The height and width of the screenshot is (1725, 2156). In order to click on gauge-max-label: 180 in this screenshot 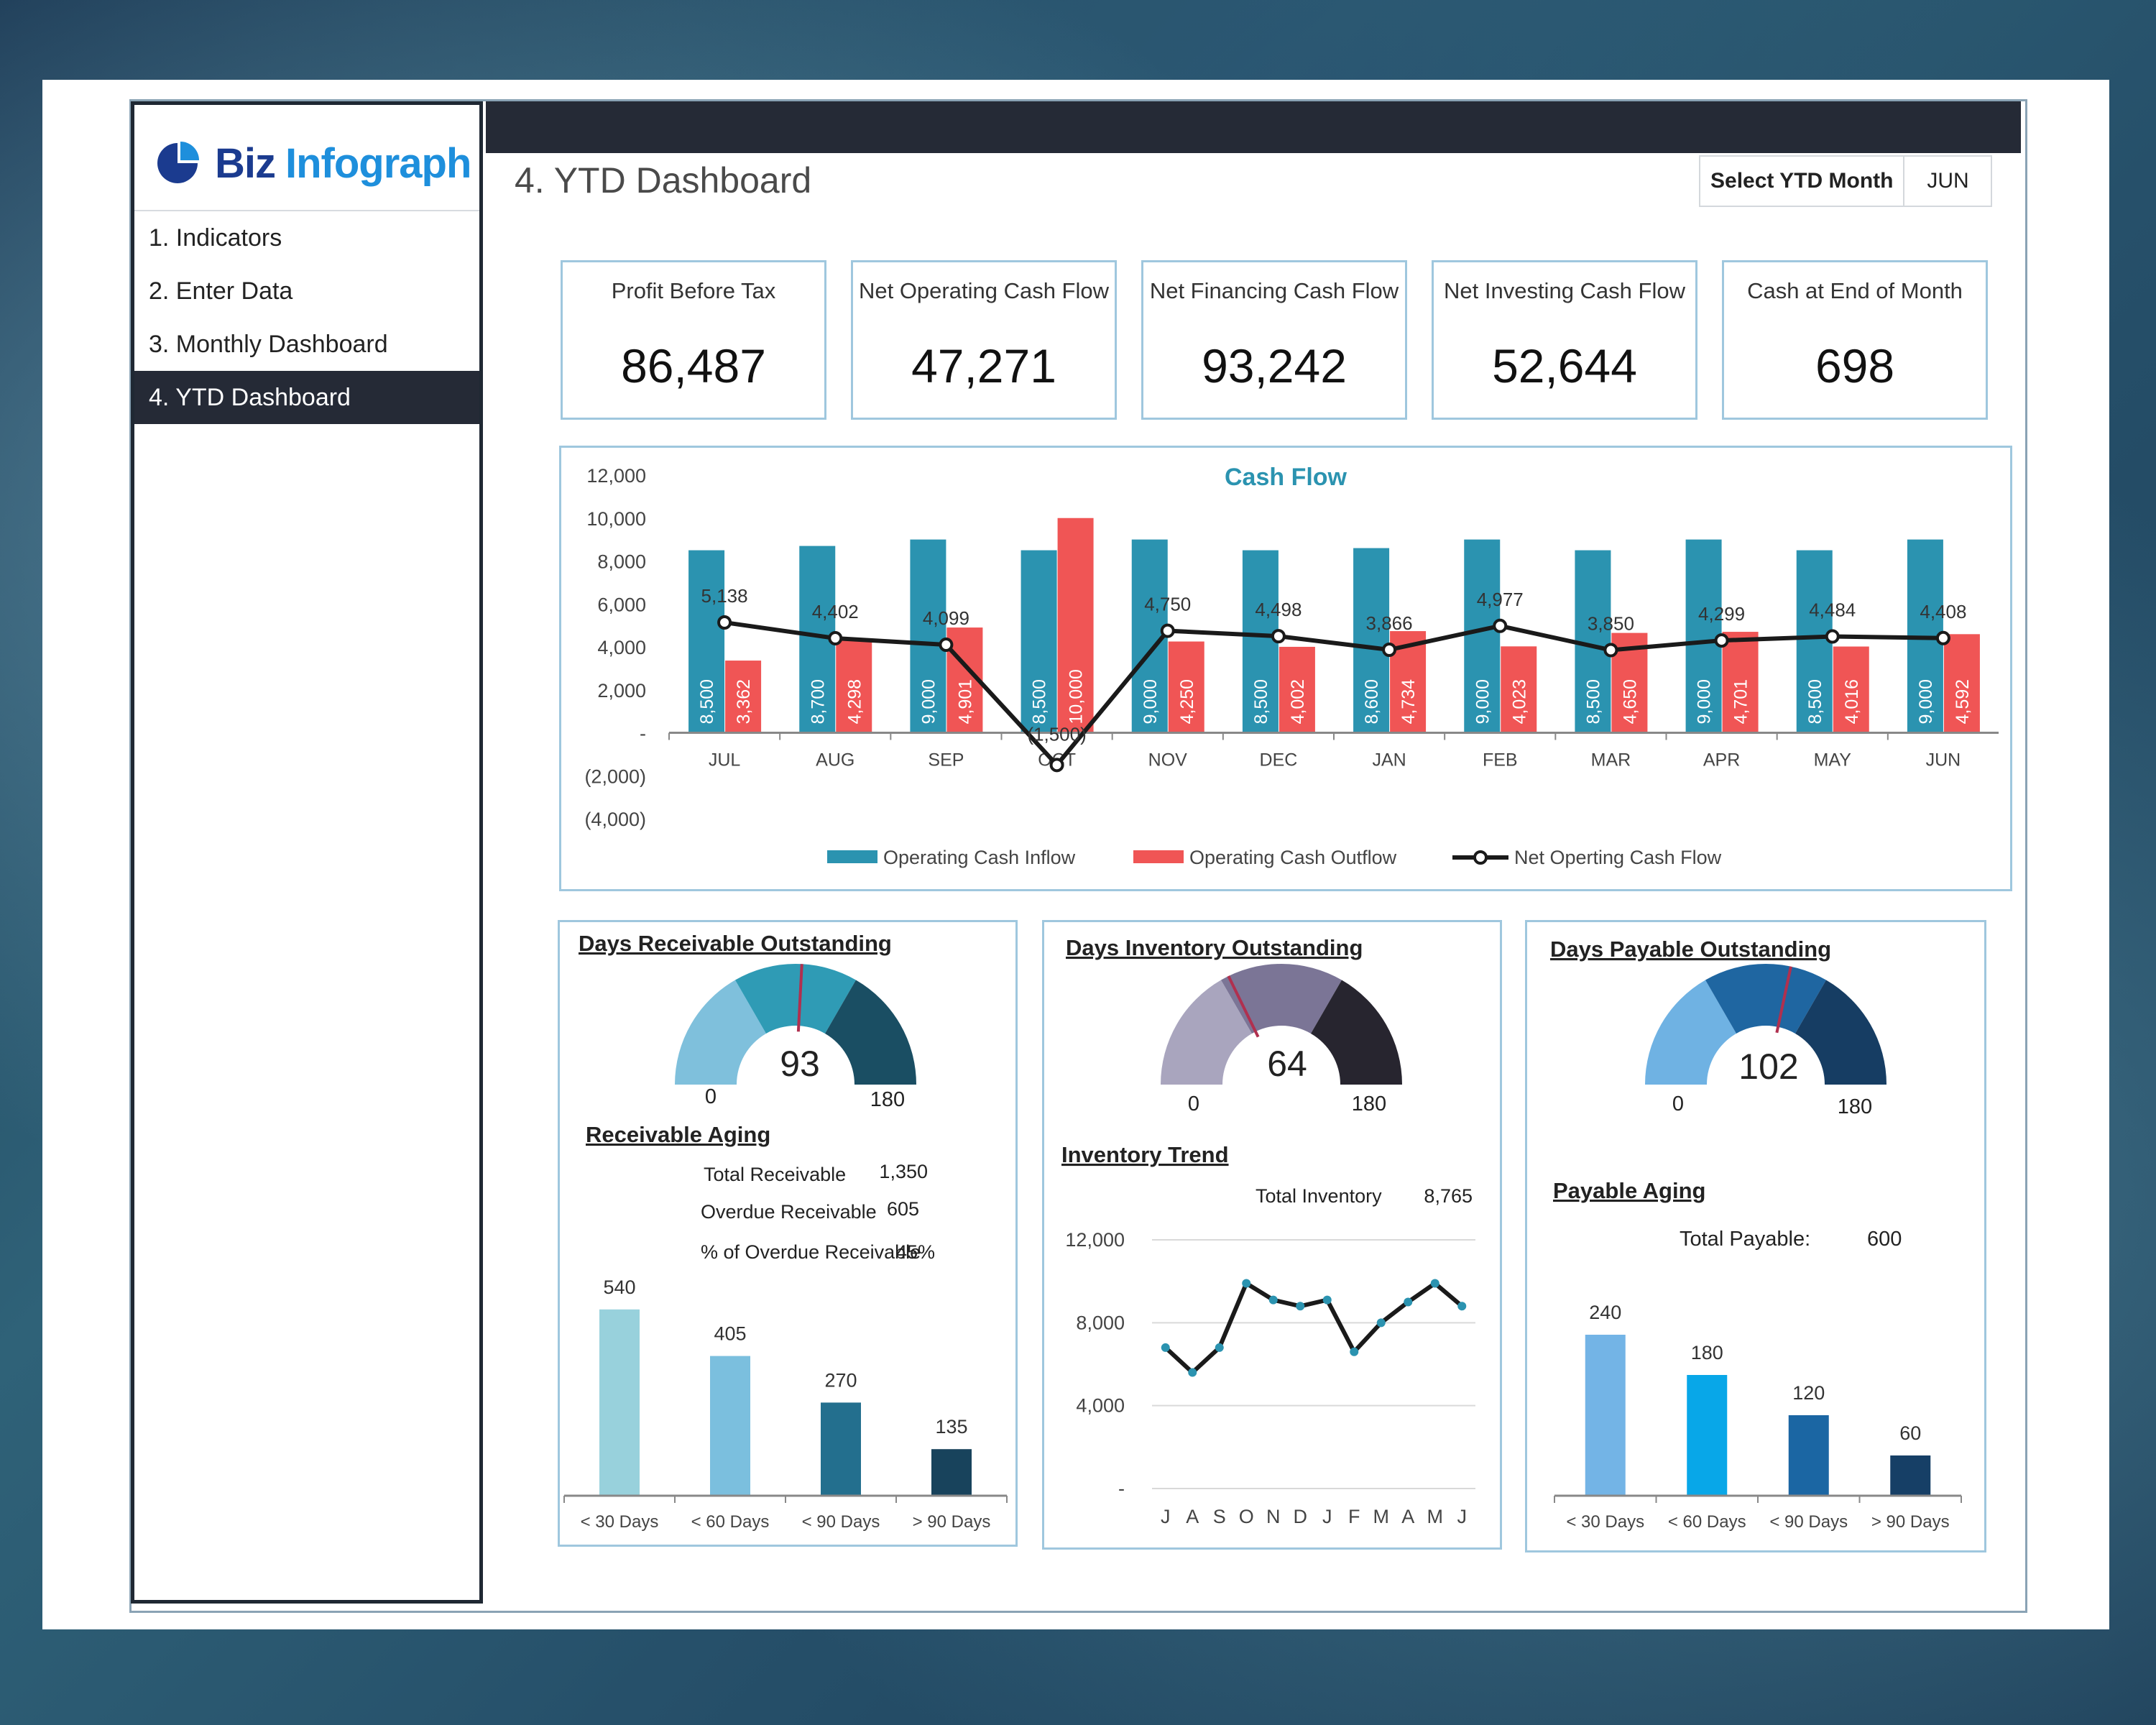, I will do `click(887, 1099)`.